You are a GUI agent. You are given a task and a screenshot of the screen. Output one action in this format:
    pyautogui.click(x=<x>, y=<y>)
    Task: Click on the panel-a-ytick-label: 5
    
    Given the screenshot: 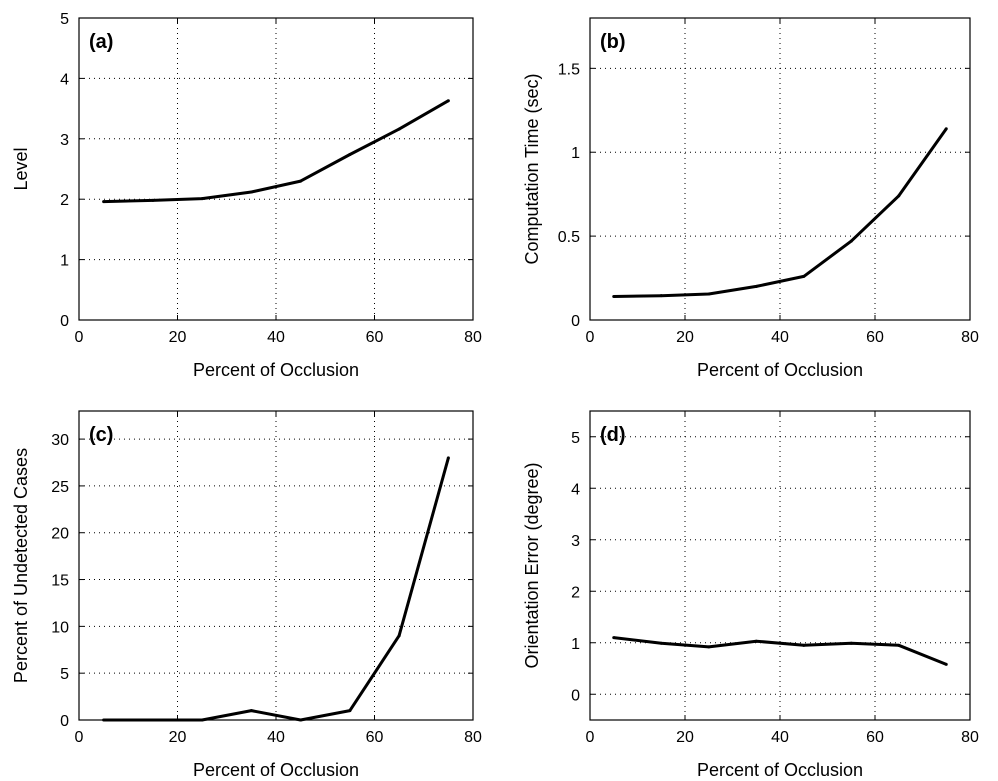 What is the action you would take?
    pyautogui.click(x=64, y=19)
    